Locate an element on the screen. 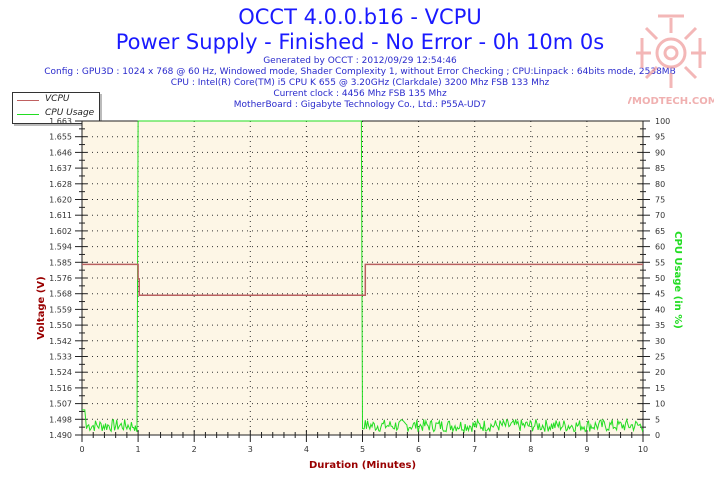 The image size is (720, 480). x-tick-label: 1 is located at coordinates (138, 449).